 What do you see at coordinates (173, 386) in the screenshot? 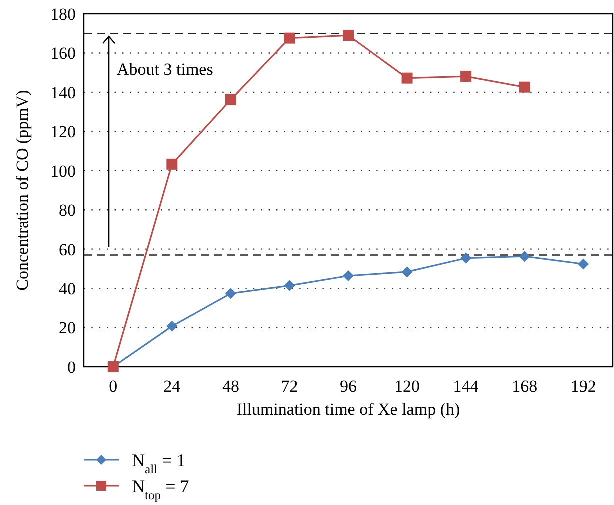
I see `x-tick-label: 24` at bounding box center [173, 386].